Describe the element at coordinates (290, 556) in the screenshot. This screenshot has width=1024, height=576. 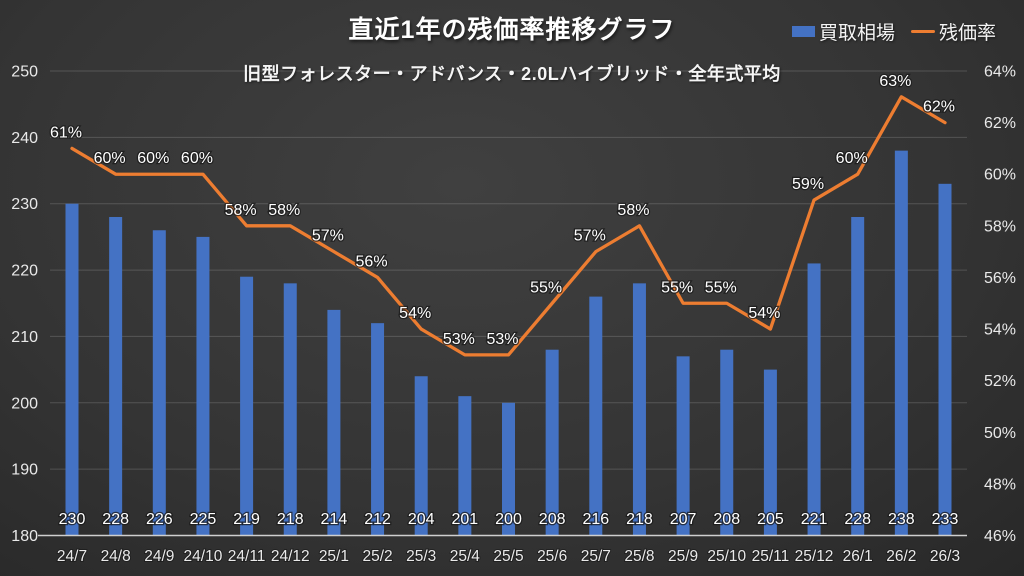
I see `x-axis-label: 24/12` at that location.